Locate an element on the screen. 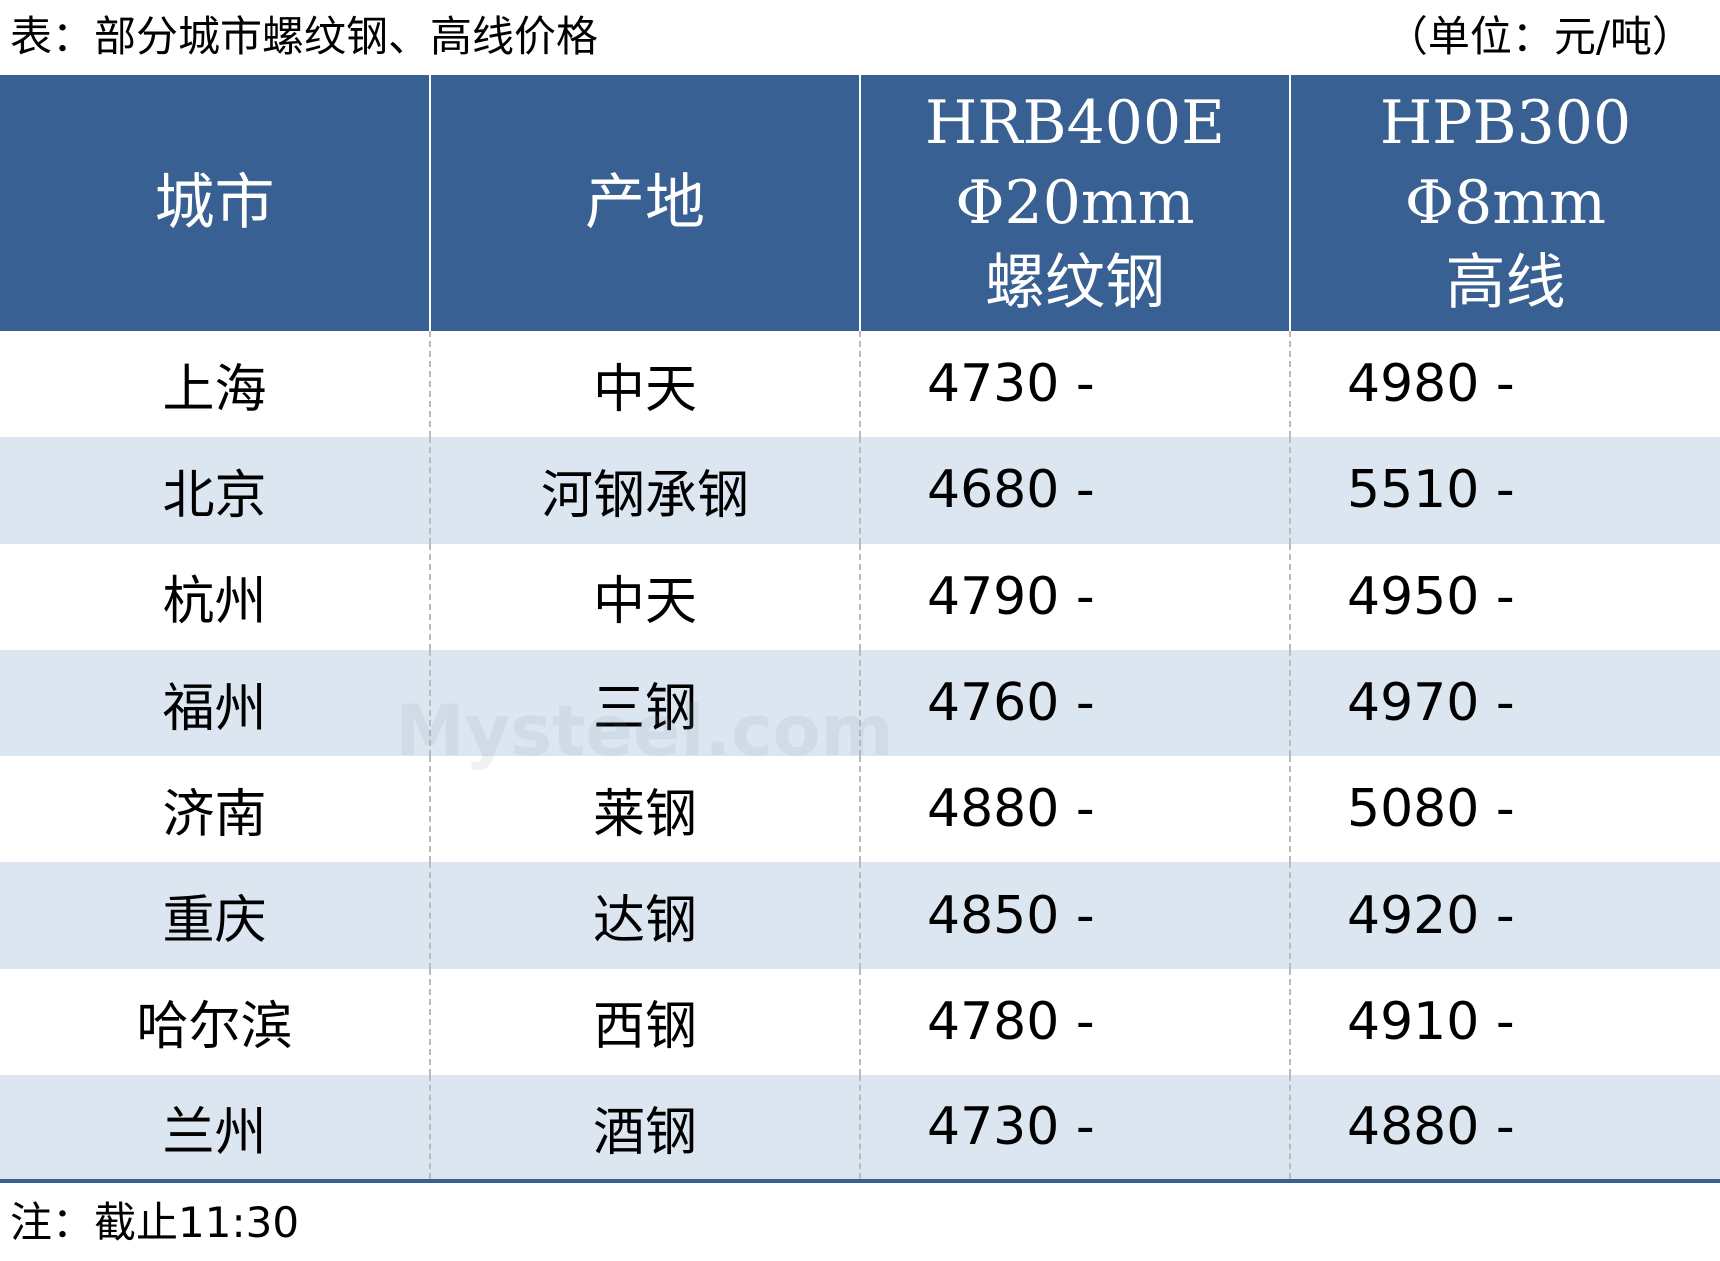 The height and width of the screenshot is (1261, 1720). header-origin-label: 产地 is located at coordinates (645, 203).